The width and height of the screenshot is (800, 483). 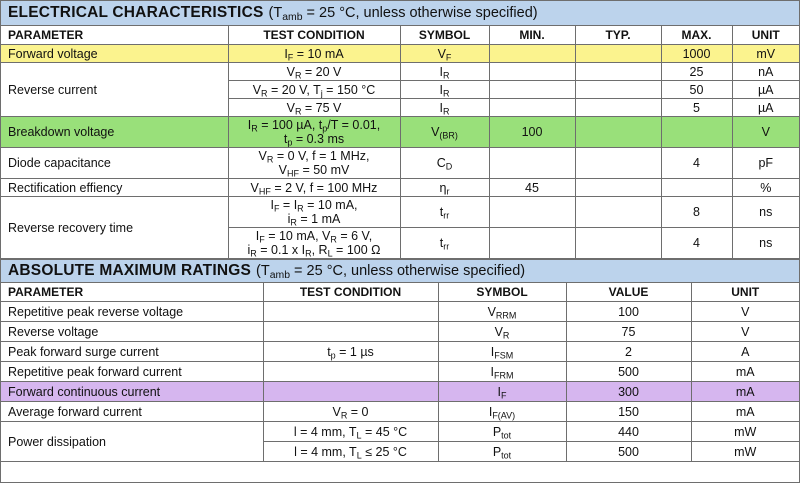 What do you see at coordinates (765, 163) in the screenshot?
I see `unit-cell: pF` at bounding box center [765, 163].